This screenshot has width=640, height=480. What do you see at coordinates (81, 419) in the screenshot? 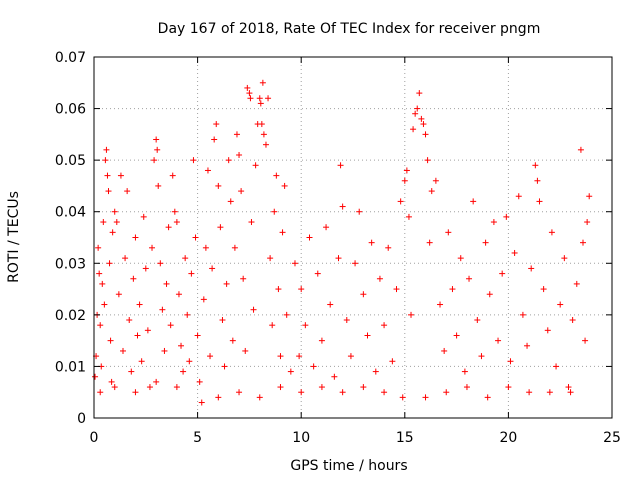
I see `y-tick-label: 0` at bounding box center [81, 419].